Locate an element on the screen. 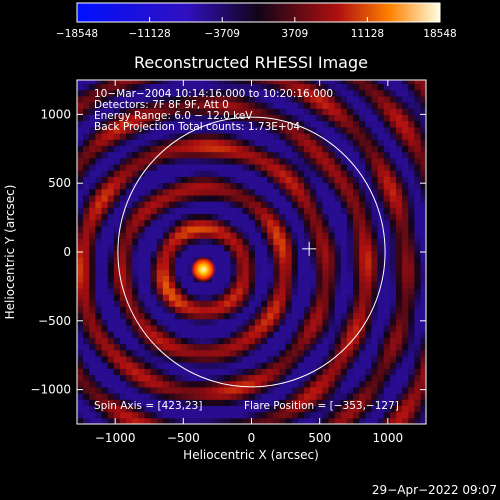 Image resolution: width=500 pixels, height=500 pixels. annotation-flare-position: Flare Position = [−353,−127] is located at coordinates (321, 406).